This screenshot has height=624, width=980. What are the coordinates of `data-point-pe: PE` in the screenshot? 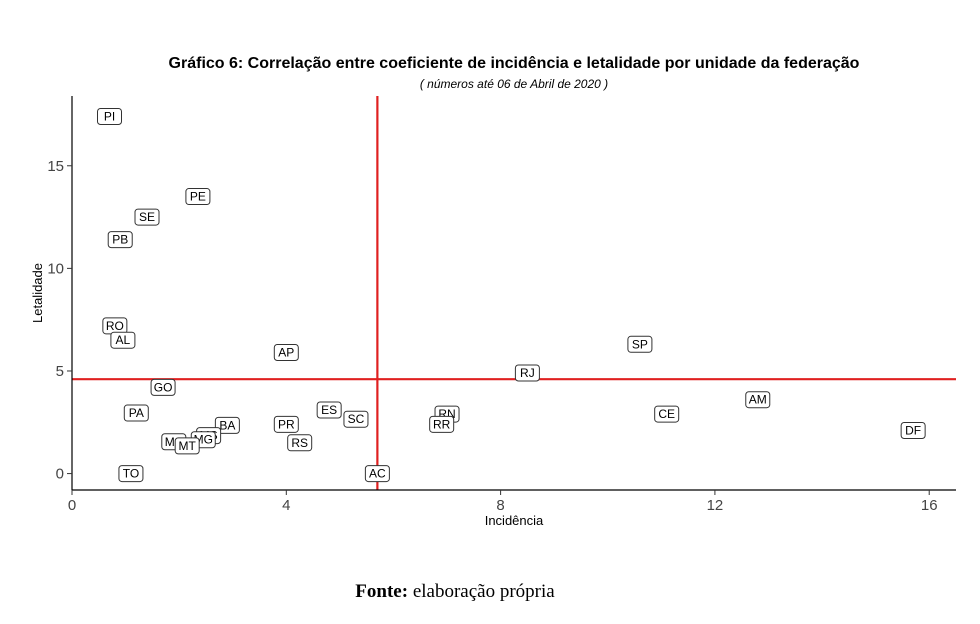 It's located at (198, 197).